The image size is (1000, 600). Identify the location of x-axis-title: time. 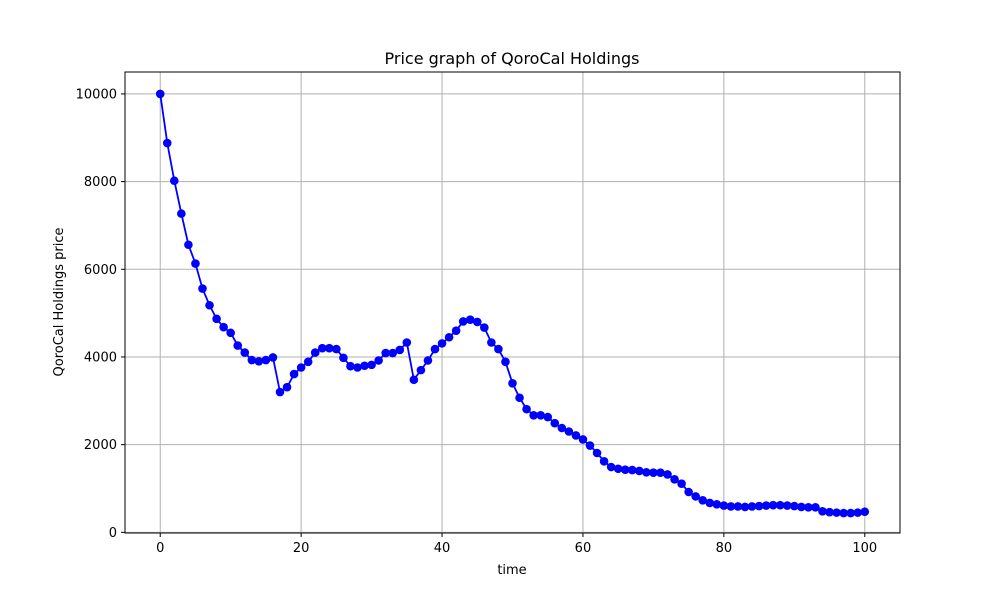
(511, 570).